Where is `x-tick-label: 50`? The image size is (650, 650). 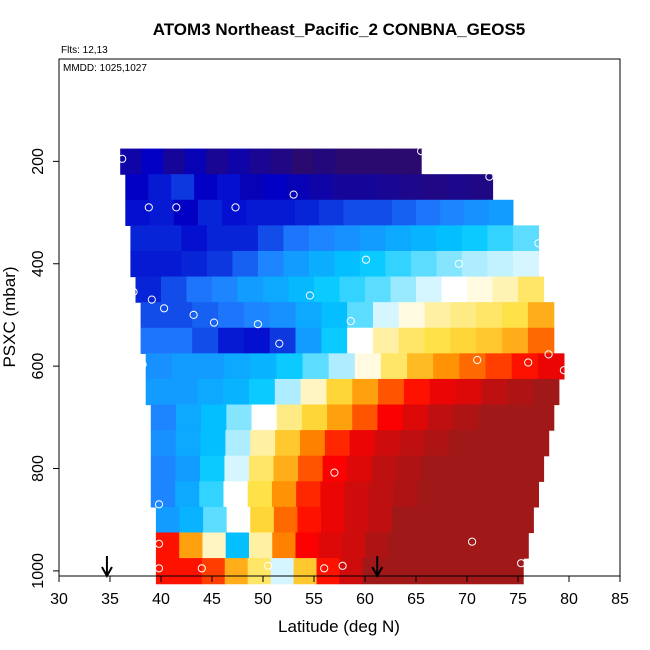
x-tick-label: 50 is located at coordinates (263, 599).